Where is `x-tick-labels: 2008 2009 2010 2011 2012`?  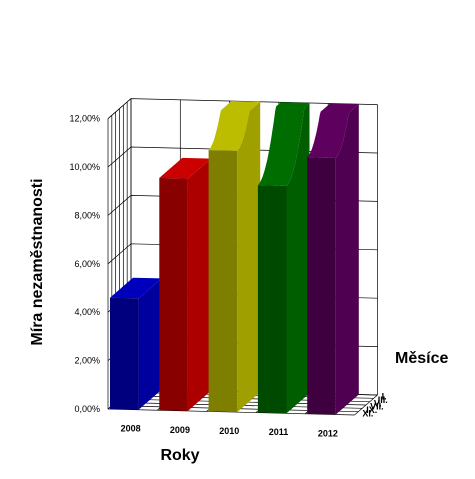 x-tick-labels: 2008 2009 2010 2011 2012 is located at coordinates (229, 431).